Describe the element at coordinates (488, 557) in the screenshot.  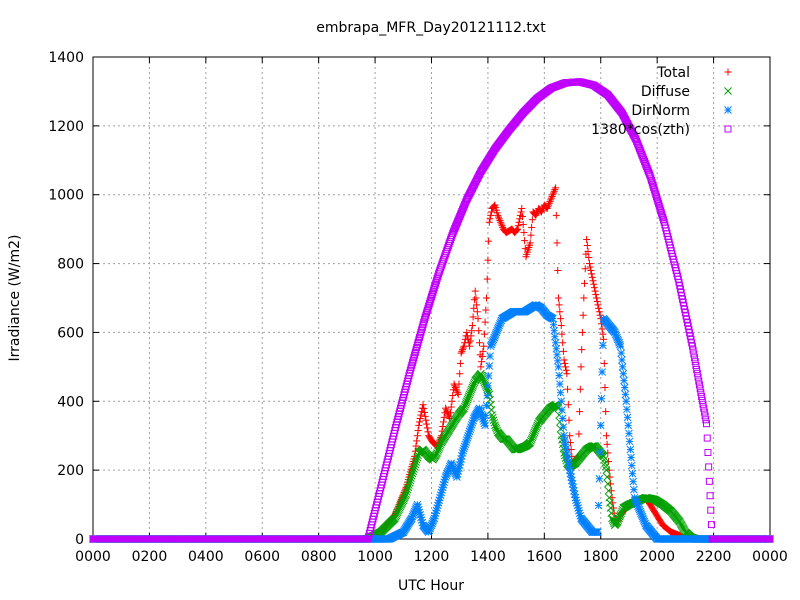
I see `x-tick-label: 1400` at that location.